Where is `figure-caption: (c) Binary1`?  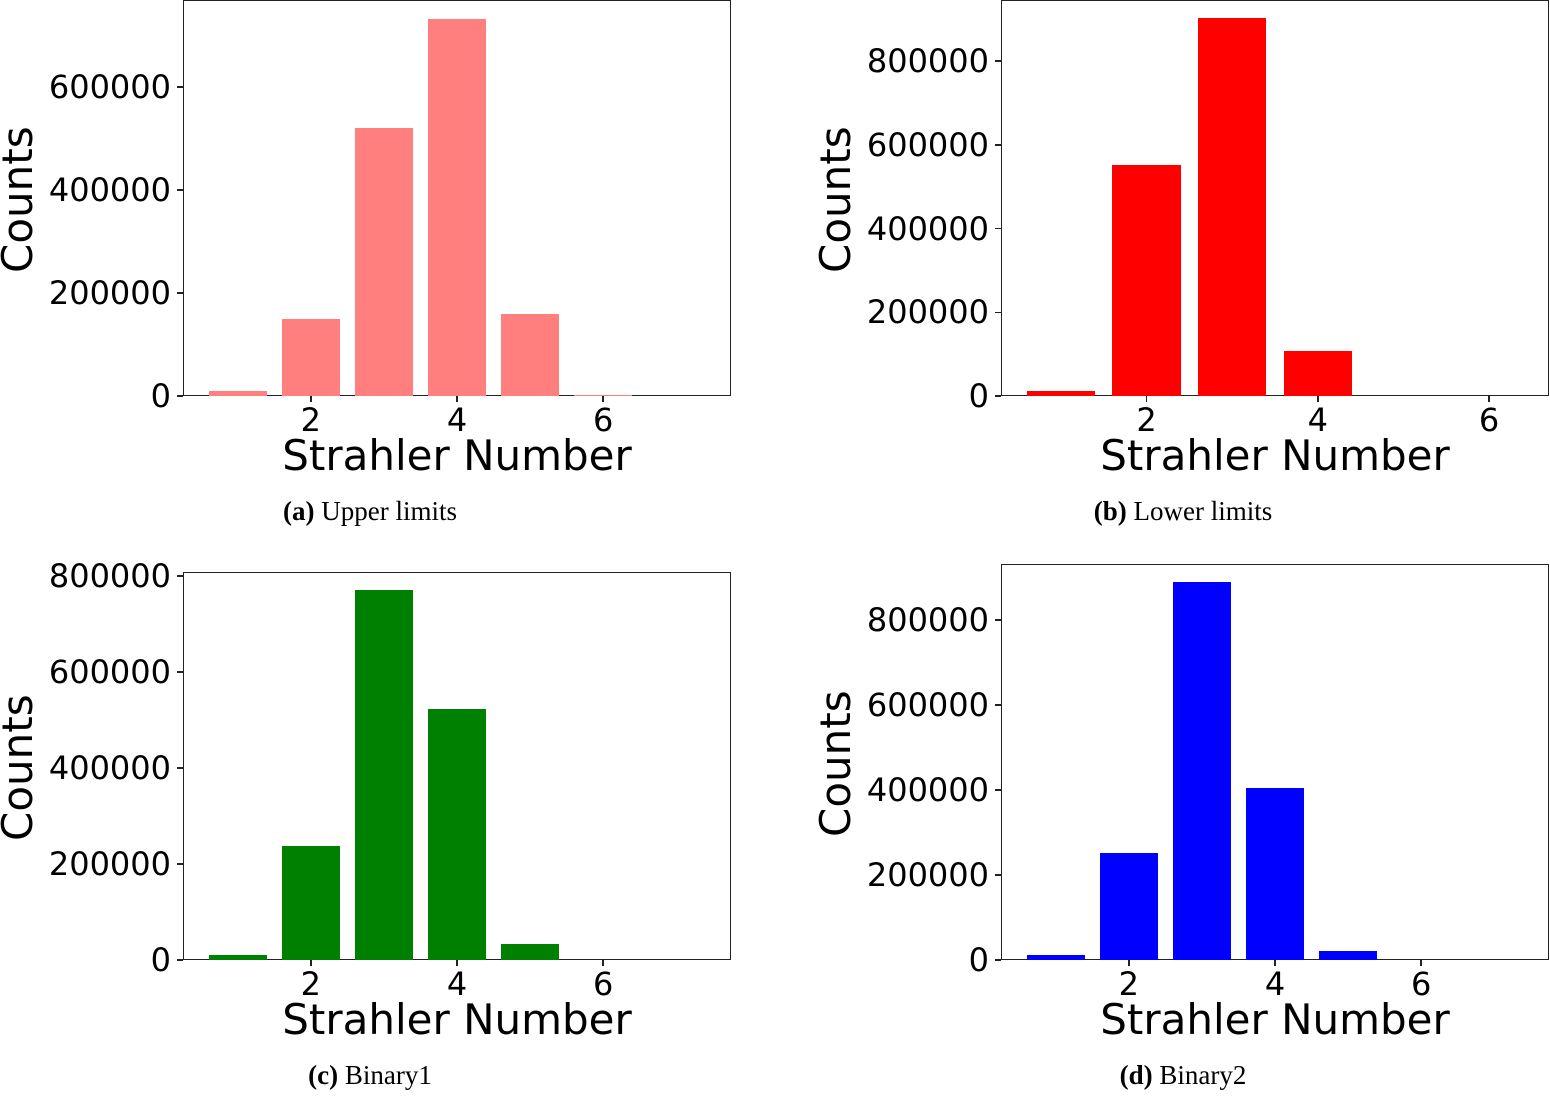
figure-caption: (c) Binary1 is located at coordinates (370, 1075).